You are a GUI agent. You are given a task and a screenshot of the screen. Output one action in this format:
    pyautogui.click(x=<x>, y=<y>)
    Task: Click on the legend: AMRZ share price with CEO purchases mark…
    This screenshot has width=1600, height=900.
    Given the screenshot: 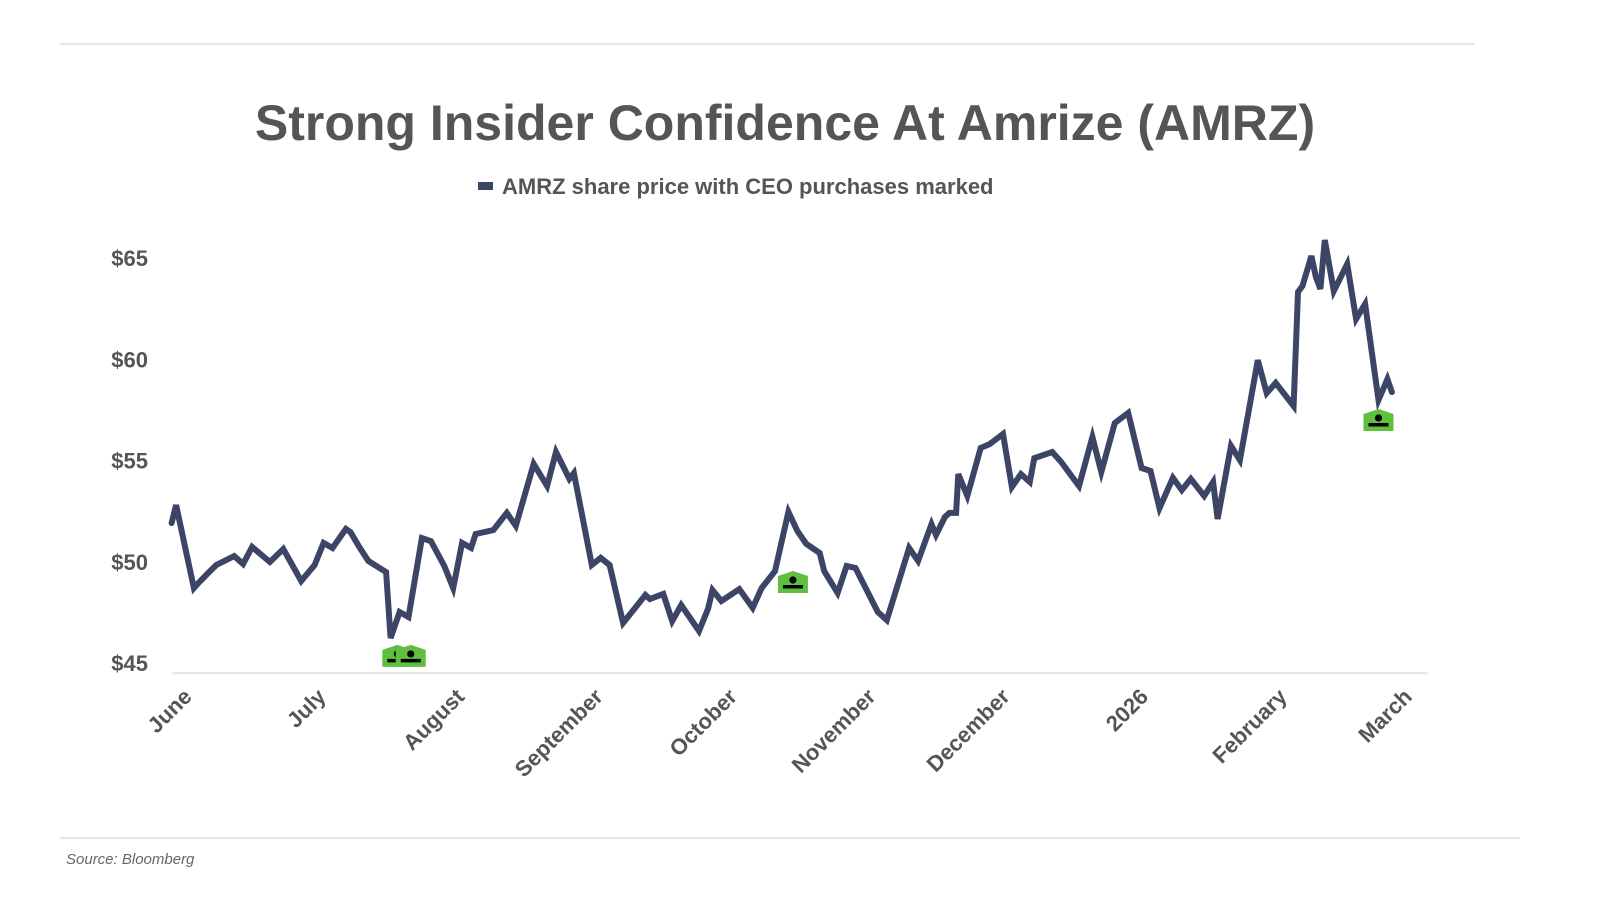 What is the action you would take?
    pyautogui.click(x=736, y=186)
    